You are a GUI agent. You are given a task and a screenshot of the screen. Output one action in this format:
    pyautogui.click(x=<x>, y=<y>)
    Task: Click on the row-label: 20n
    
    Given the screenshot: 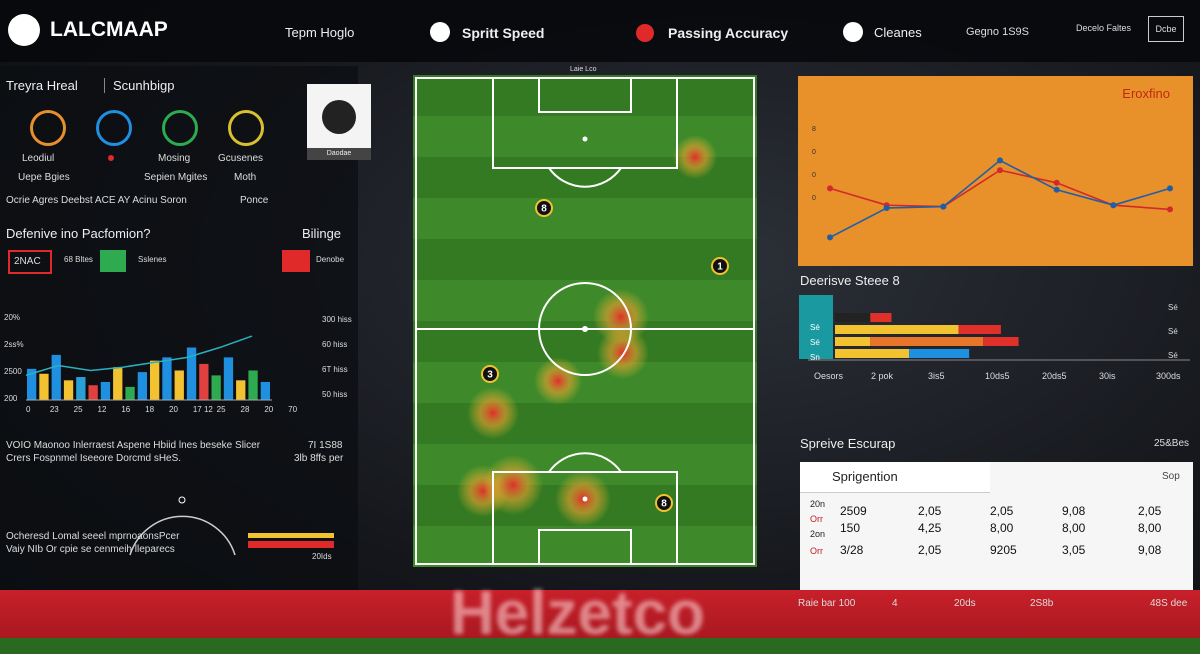 What is the action you would take?
    pyautogui.click(x=818, y=504)
    